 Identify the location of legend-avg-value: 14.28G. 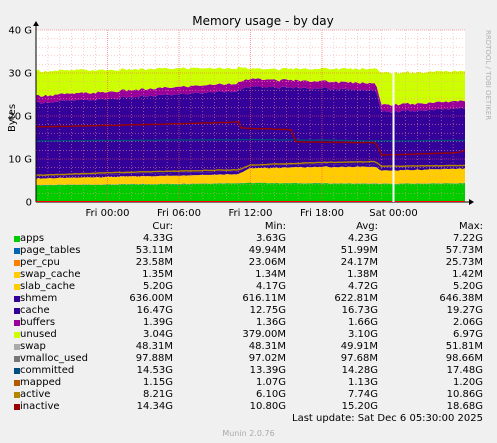
(359, 370).